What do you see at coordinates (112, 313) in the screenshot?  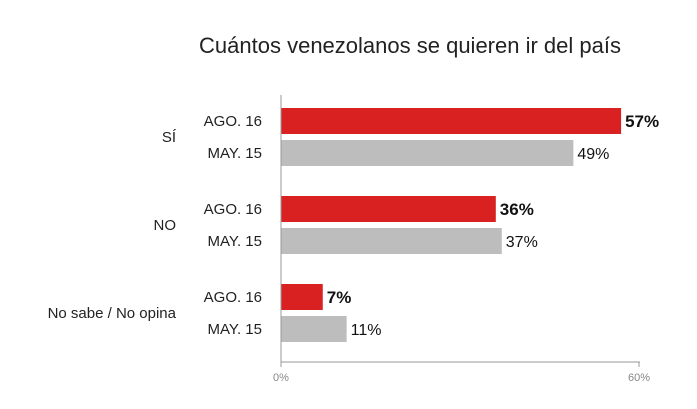 I see `category-label: No sabe / No opina` at bounding box center [112, 313].